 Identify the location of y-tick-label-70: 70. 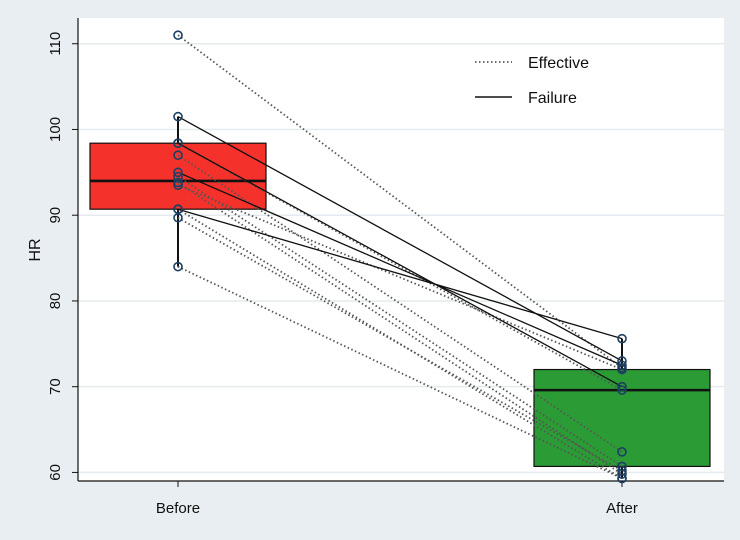
(55, 386).